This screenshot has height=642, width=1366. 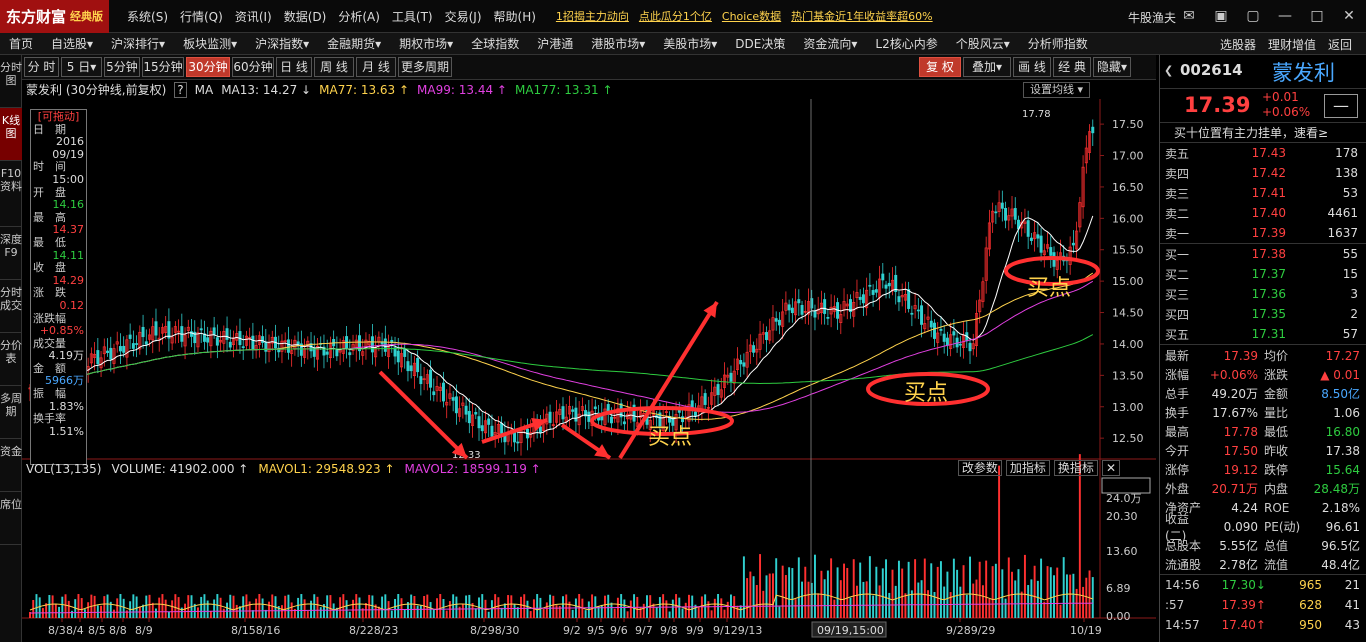 What do you see at coordinates (282, 44) in the screenshot?
I see `nav-item-4: 沪深指数▾` at bounding box center [282, 44].